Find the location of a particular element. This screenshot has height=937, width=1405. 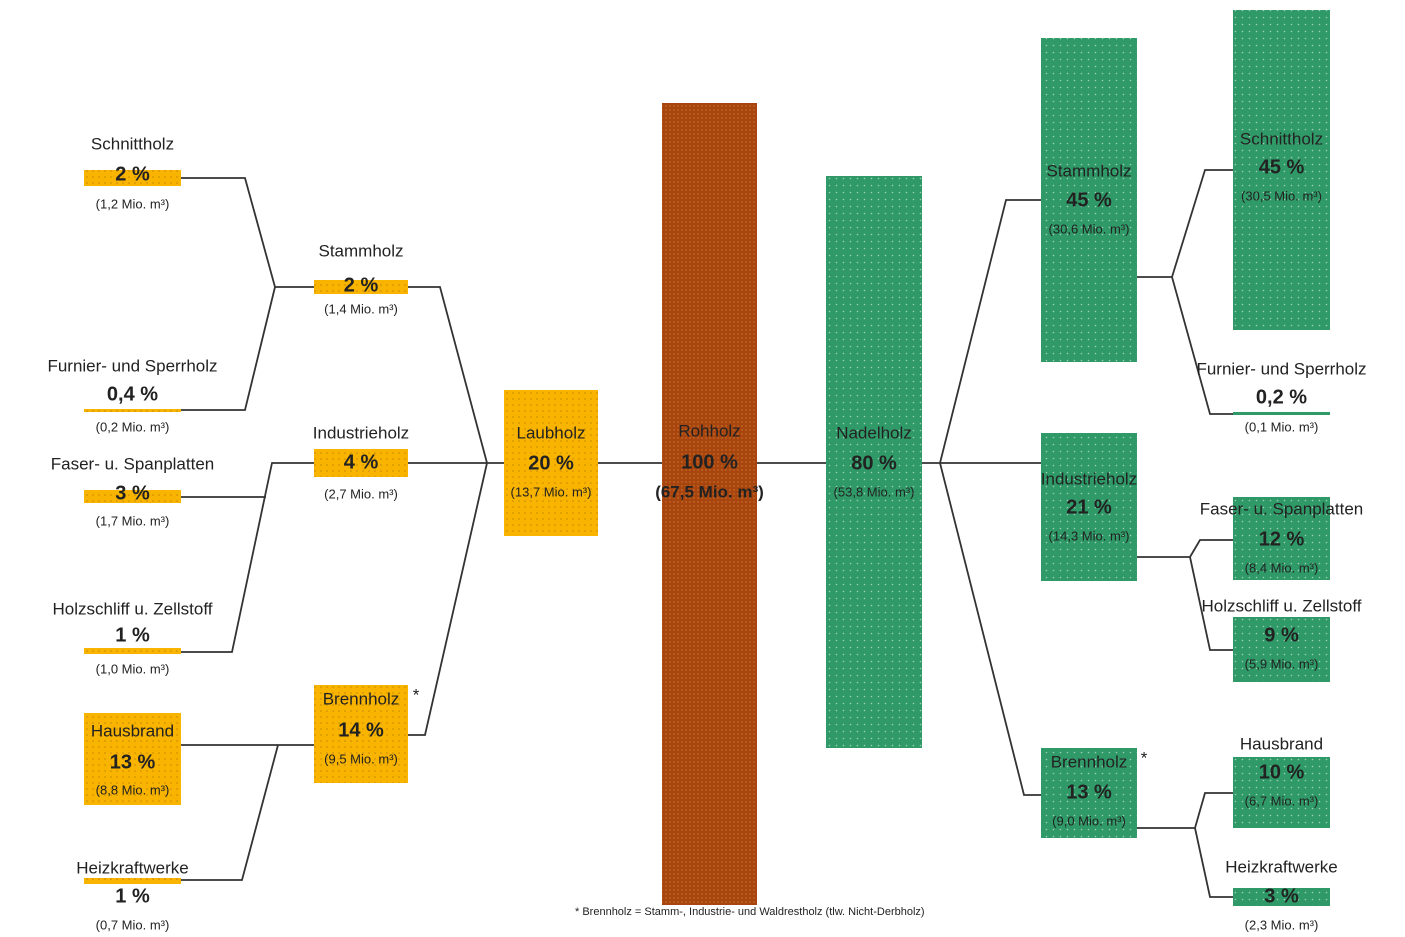

node-percent: 14 % is located at coordinates (361, 730).